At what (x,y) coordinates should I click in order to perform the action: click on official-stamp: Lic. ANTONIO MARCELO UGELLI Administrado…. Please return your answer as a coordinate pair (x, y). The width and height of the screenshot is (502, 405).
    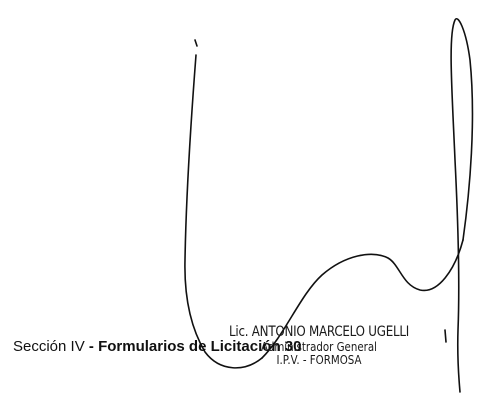
    Looking at the image, I should click on (319, 346).